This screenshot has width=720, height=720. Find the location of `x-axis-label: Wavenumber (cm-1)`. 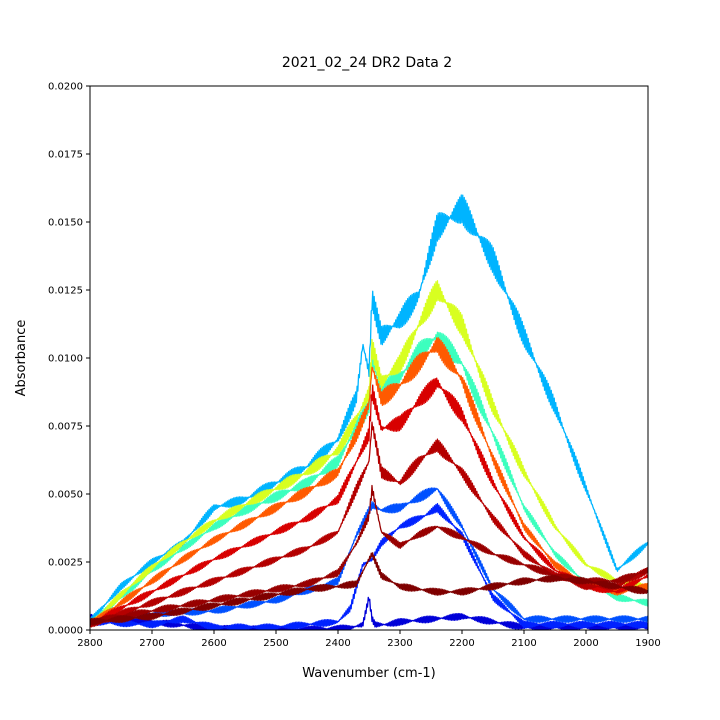

x-axis-label: Wavenumber (cm-1) is located at coordinates (368, 673).